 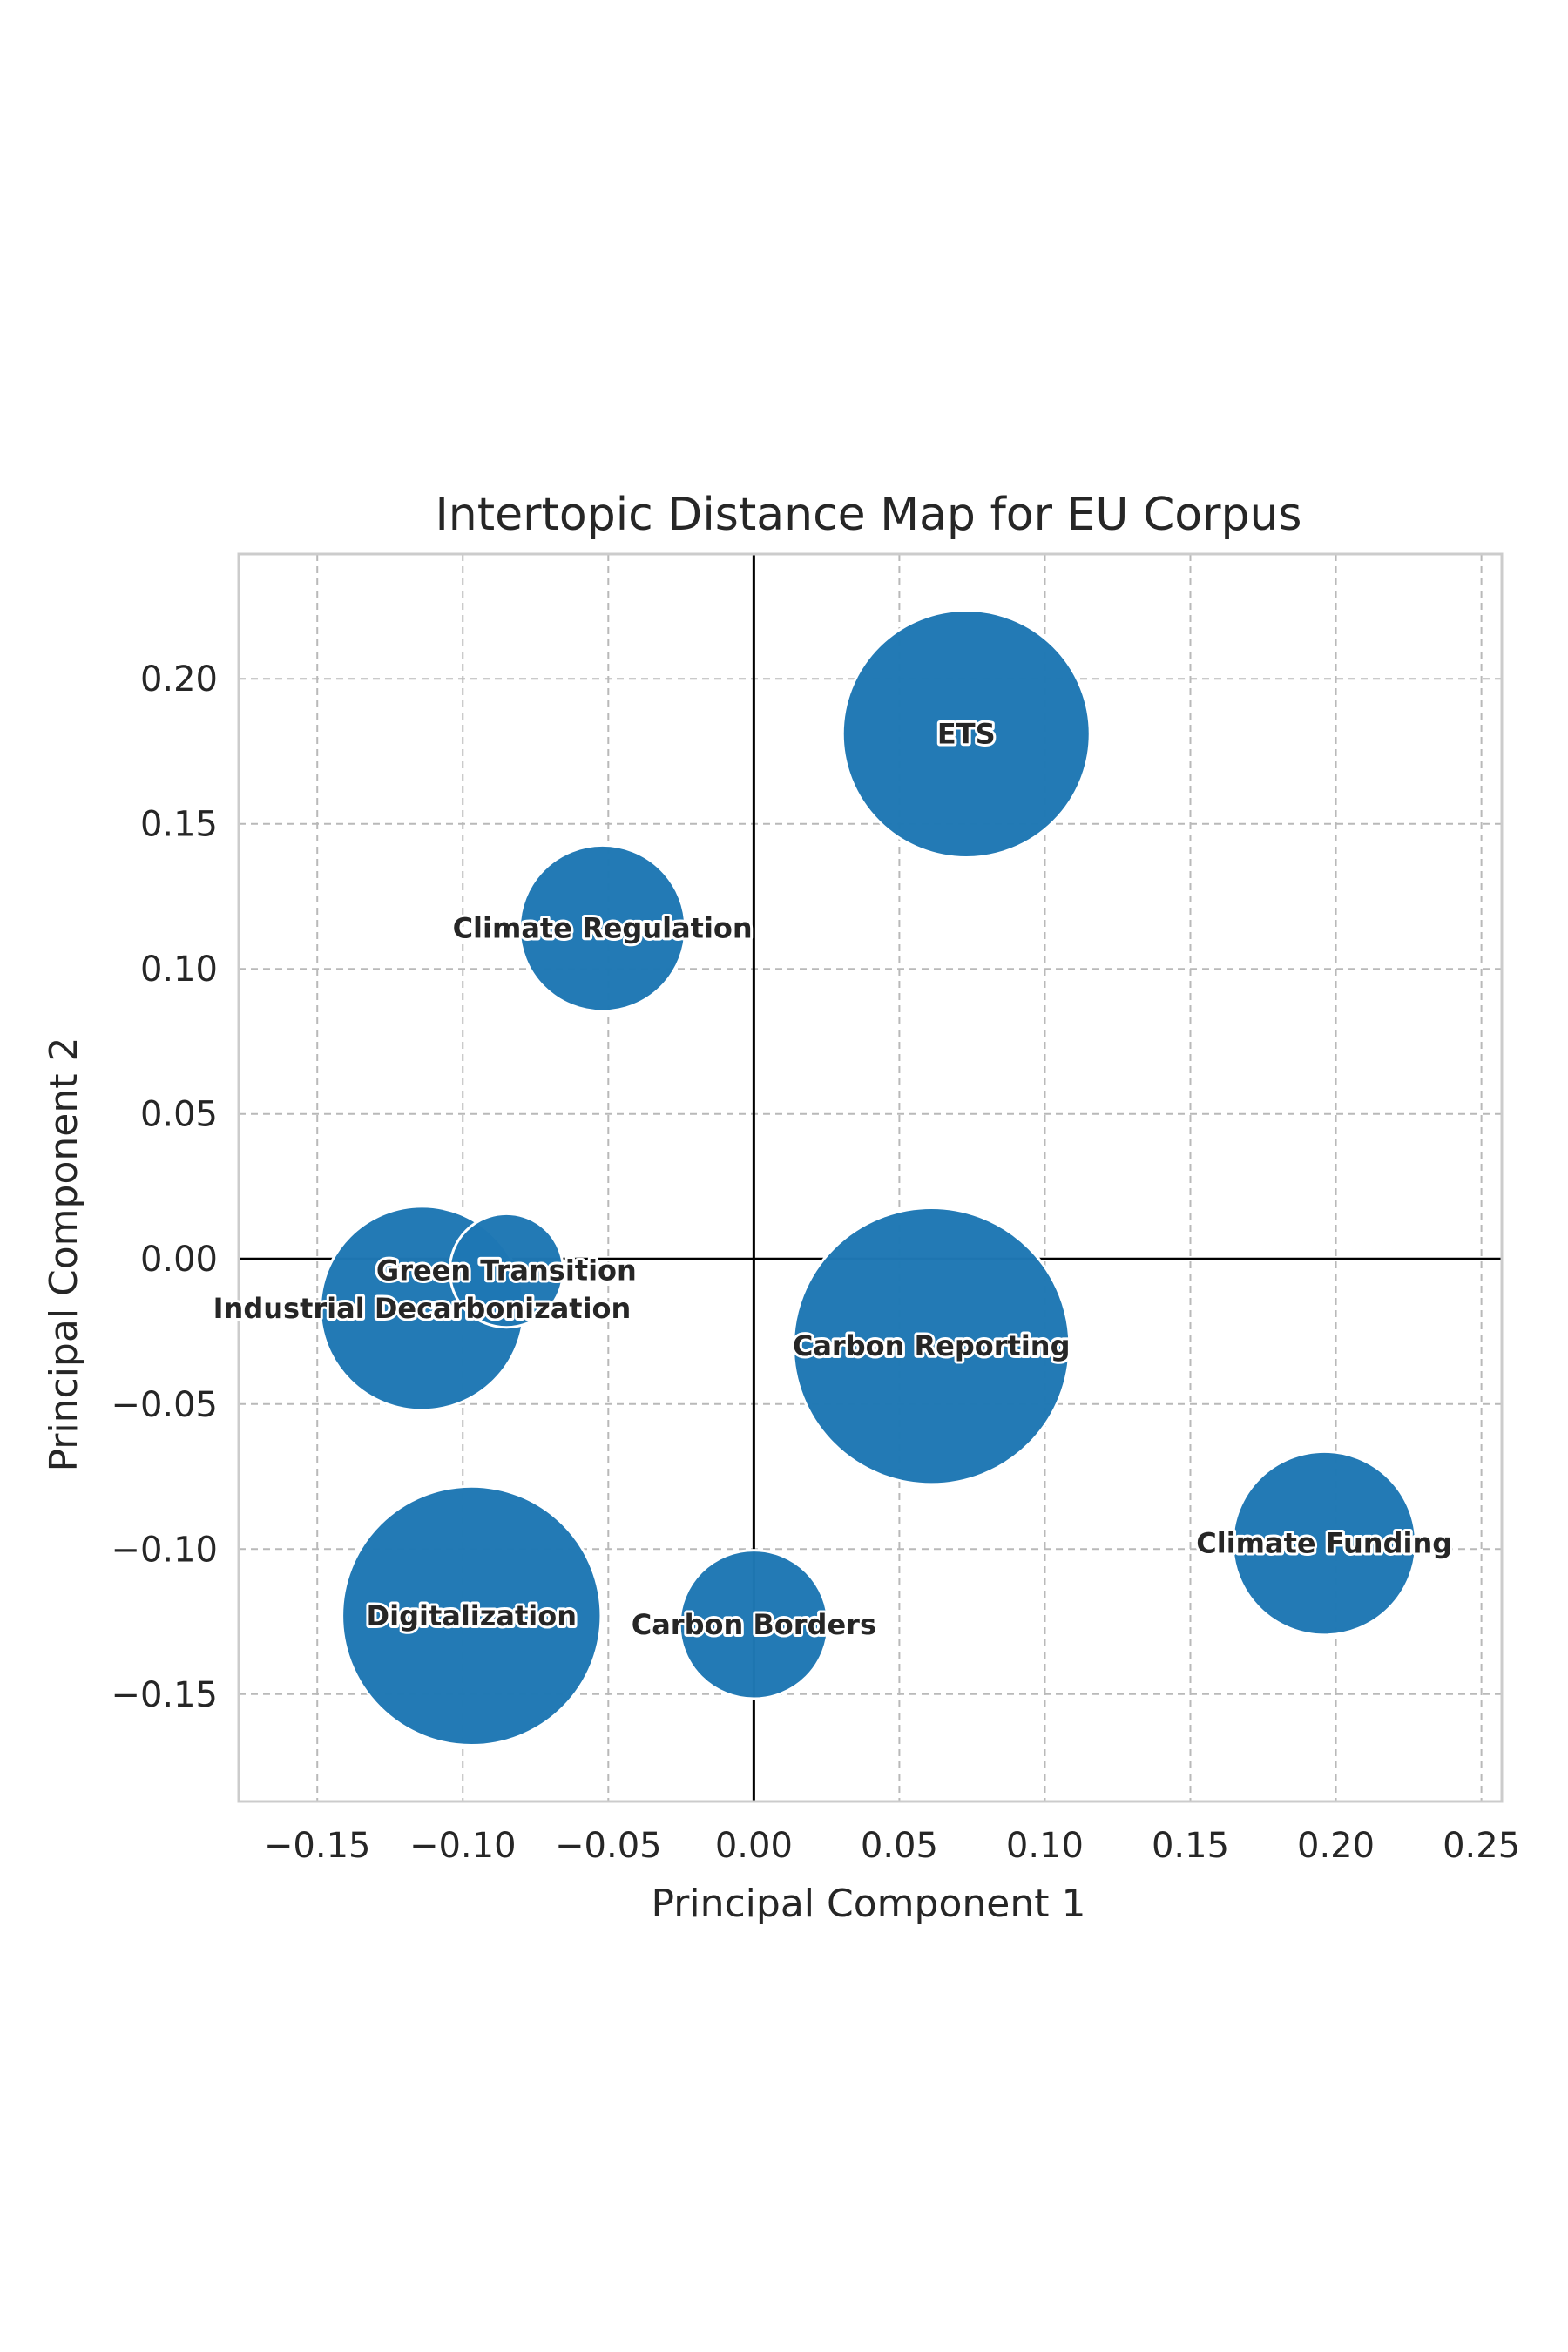 I want to click on x-tick-label: 0.20, so click(x=1336, y=1846).